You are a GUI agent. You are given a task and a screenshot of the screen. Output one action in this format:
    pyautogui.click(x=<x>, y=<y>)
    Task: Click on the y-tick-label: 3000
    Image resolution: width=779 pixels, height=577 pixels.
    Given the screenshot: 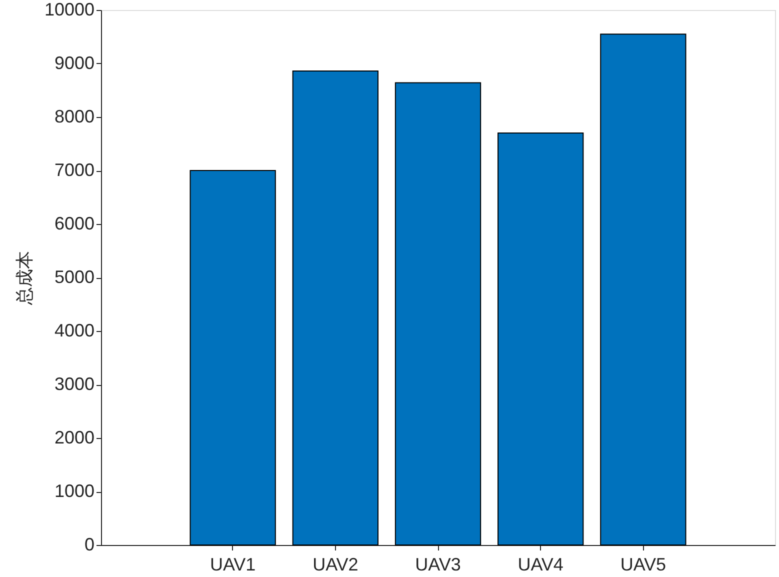 What is the action you would take?
    pyautogui.click(x=74, y=384)
    